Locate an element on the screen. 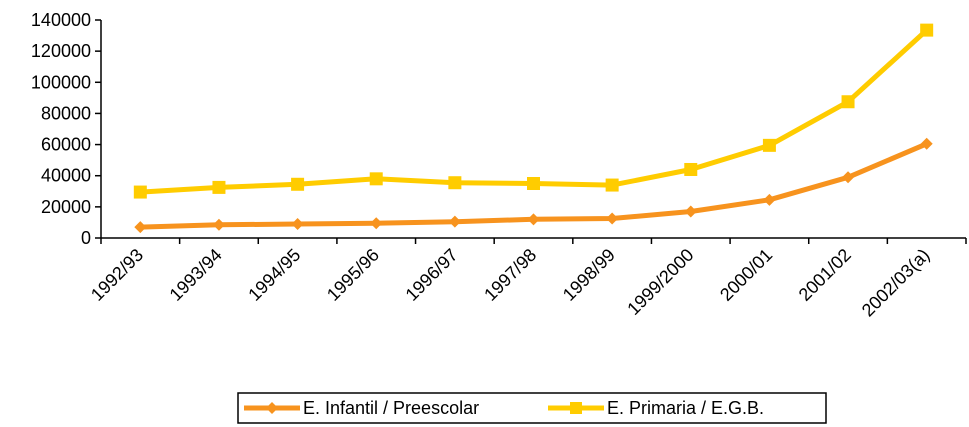 The image size is (969, 427). y-tick-label: 40000 is located at coordinates (66, 176).